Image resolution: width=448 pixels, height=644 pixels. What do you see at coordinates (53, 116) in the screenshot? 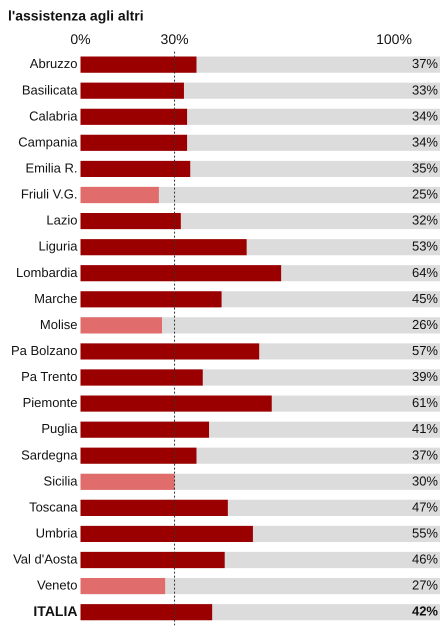
I see `y-tick-label: Calabria` at bounding box center [53, 116].